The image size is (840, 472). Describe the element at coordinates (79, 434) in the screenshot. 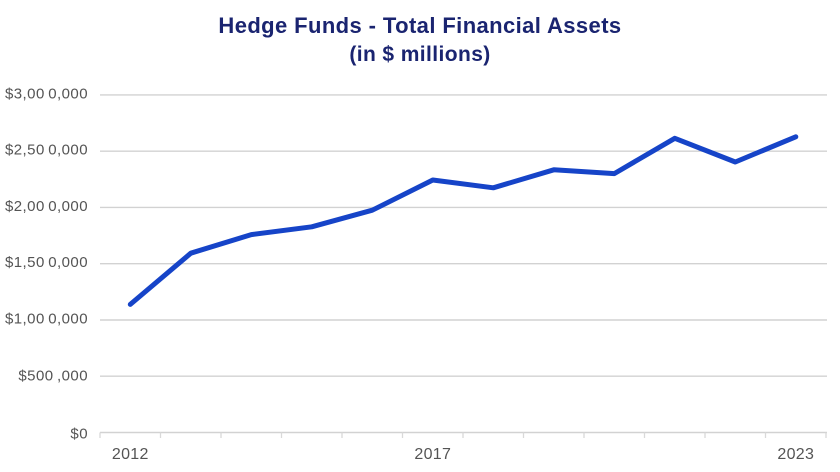

I see `svg-text: $0` at that location.